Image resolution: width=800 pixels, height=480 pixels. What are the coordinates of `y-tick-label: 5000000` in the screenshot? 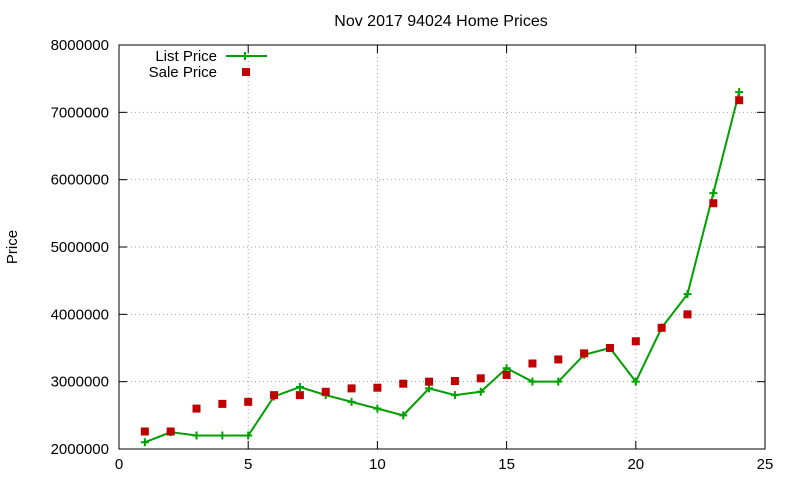 It's located at (80, 247).